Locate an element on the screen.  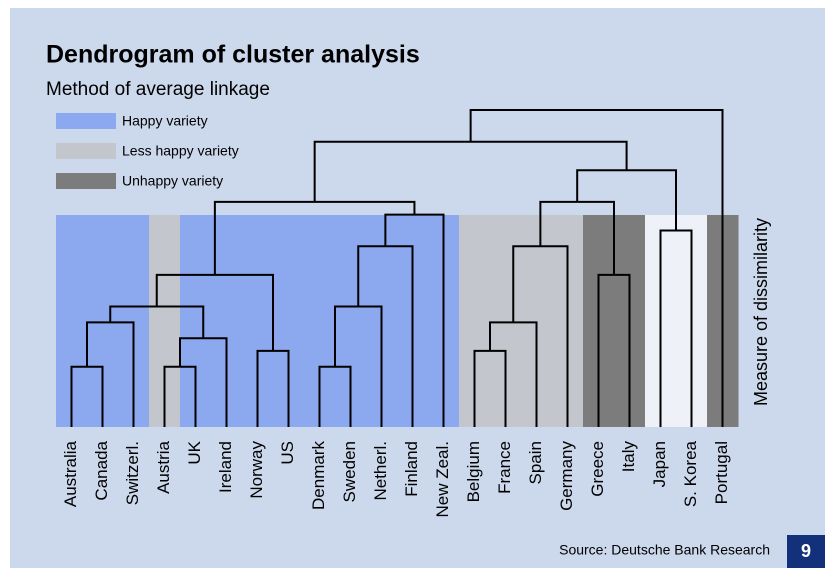
leaf-label: Ireland is located at coordinates (225, 467).